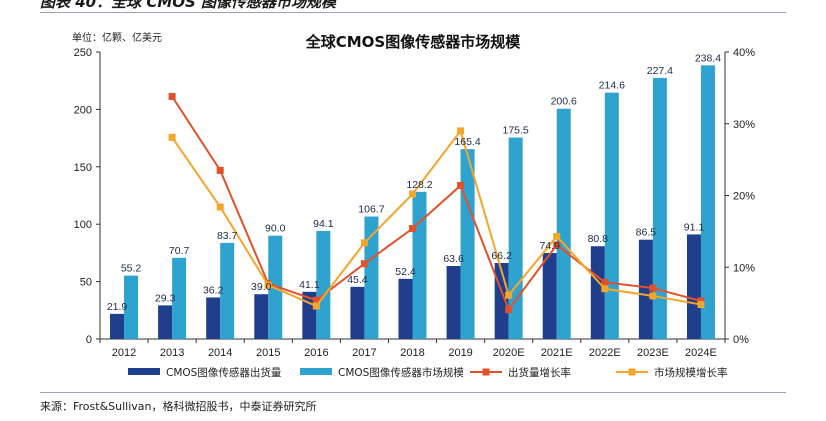  Describe the element at coordinates (598, 239) in the screenshot. I see `data-label-shipments: 80.8` at that location.